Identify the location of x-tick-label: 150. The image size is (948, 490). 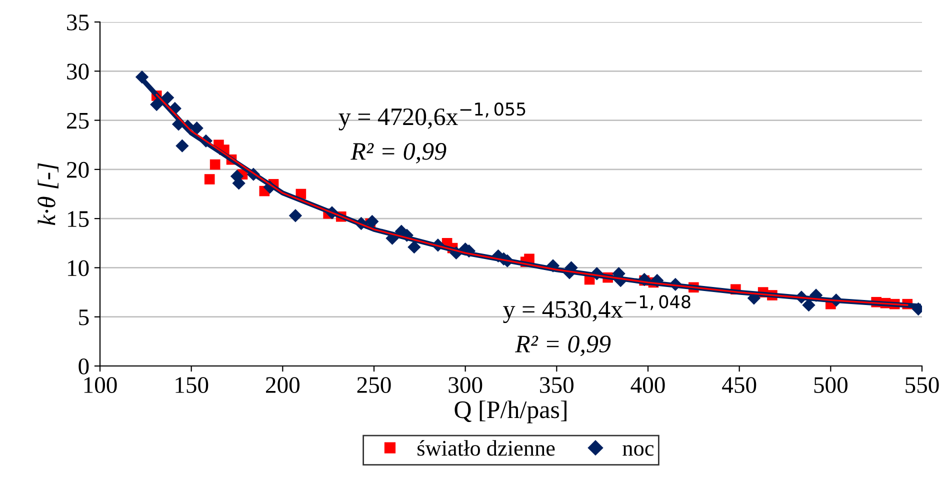
(192, 385).